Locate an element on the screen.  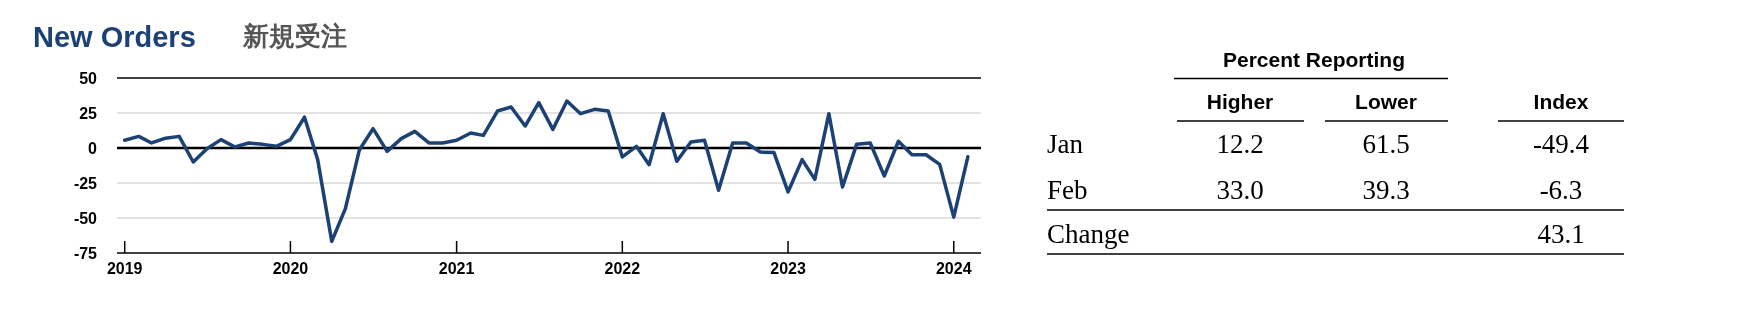
text: 43.1 is located at coordinates (1561, 234).